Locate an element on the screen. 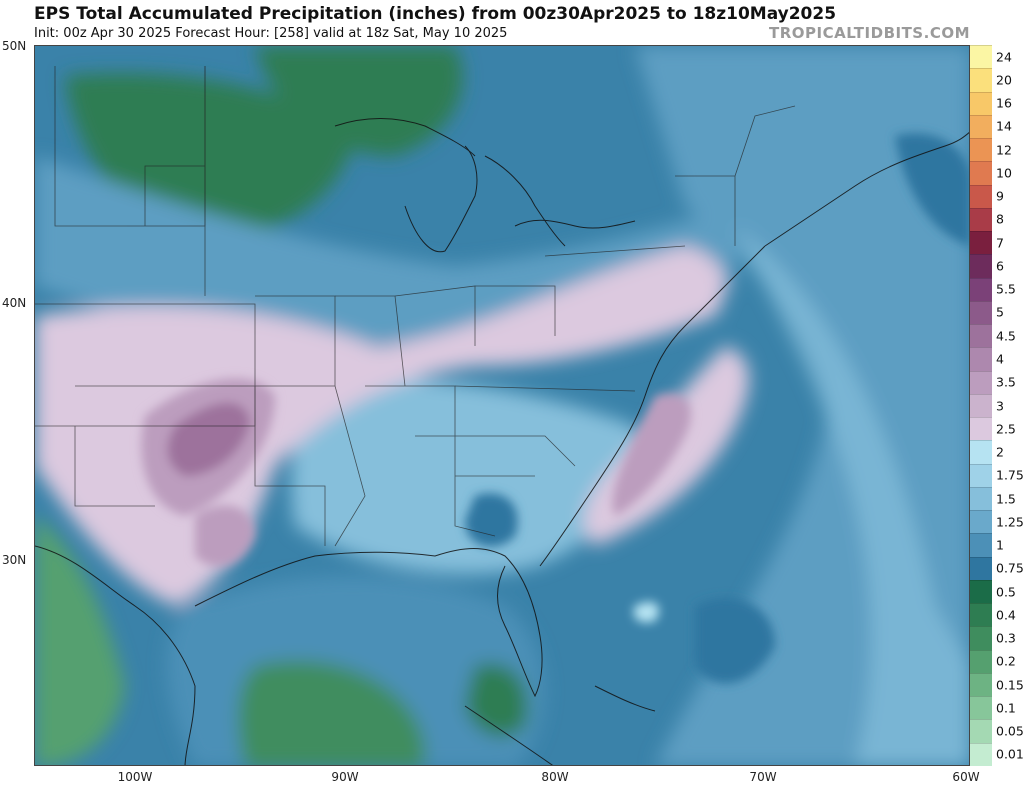 This screenshot has height=786, width=1024. colorbar-label: 7 is located at coordinates (1000, 243).